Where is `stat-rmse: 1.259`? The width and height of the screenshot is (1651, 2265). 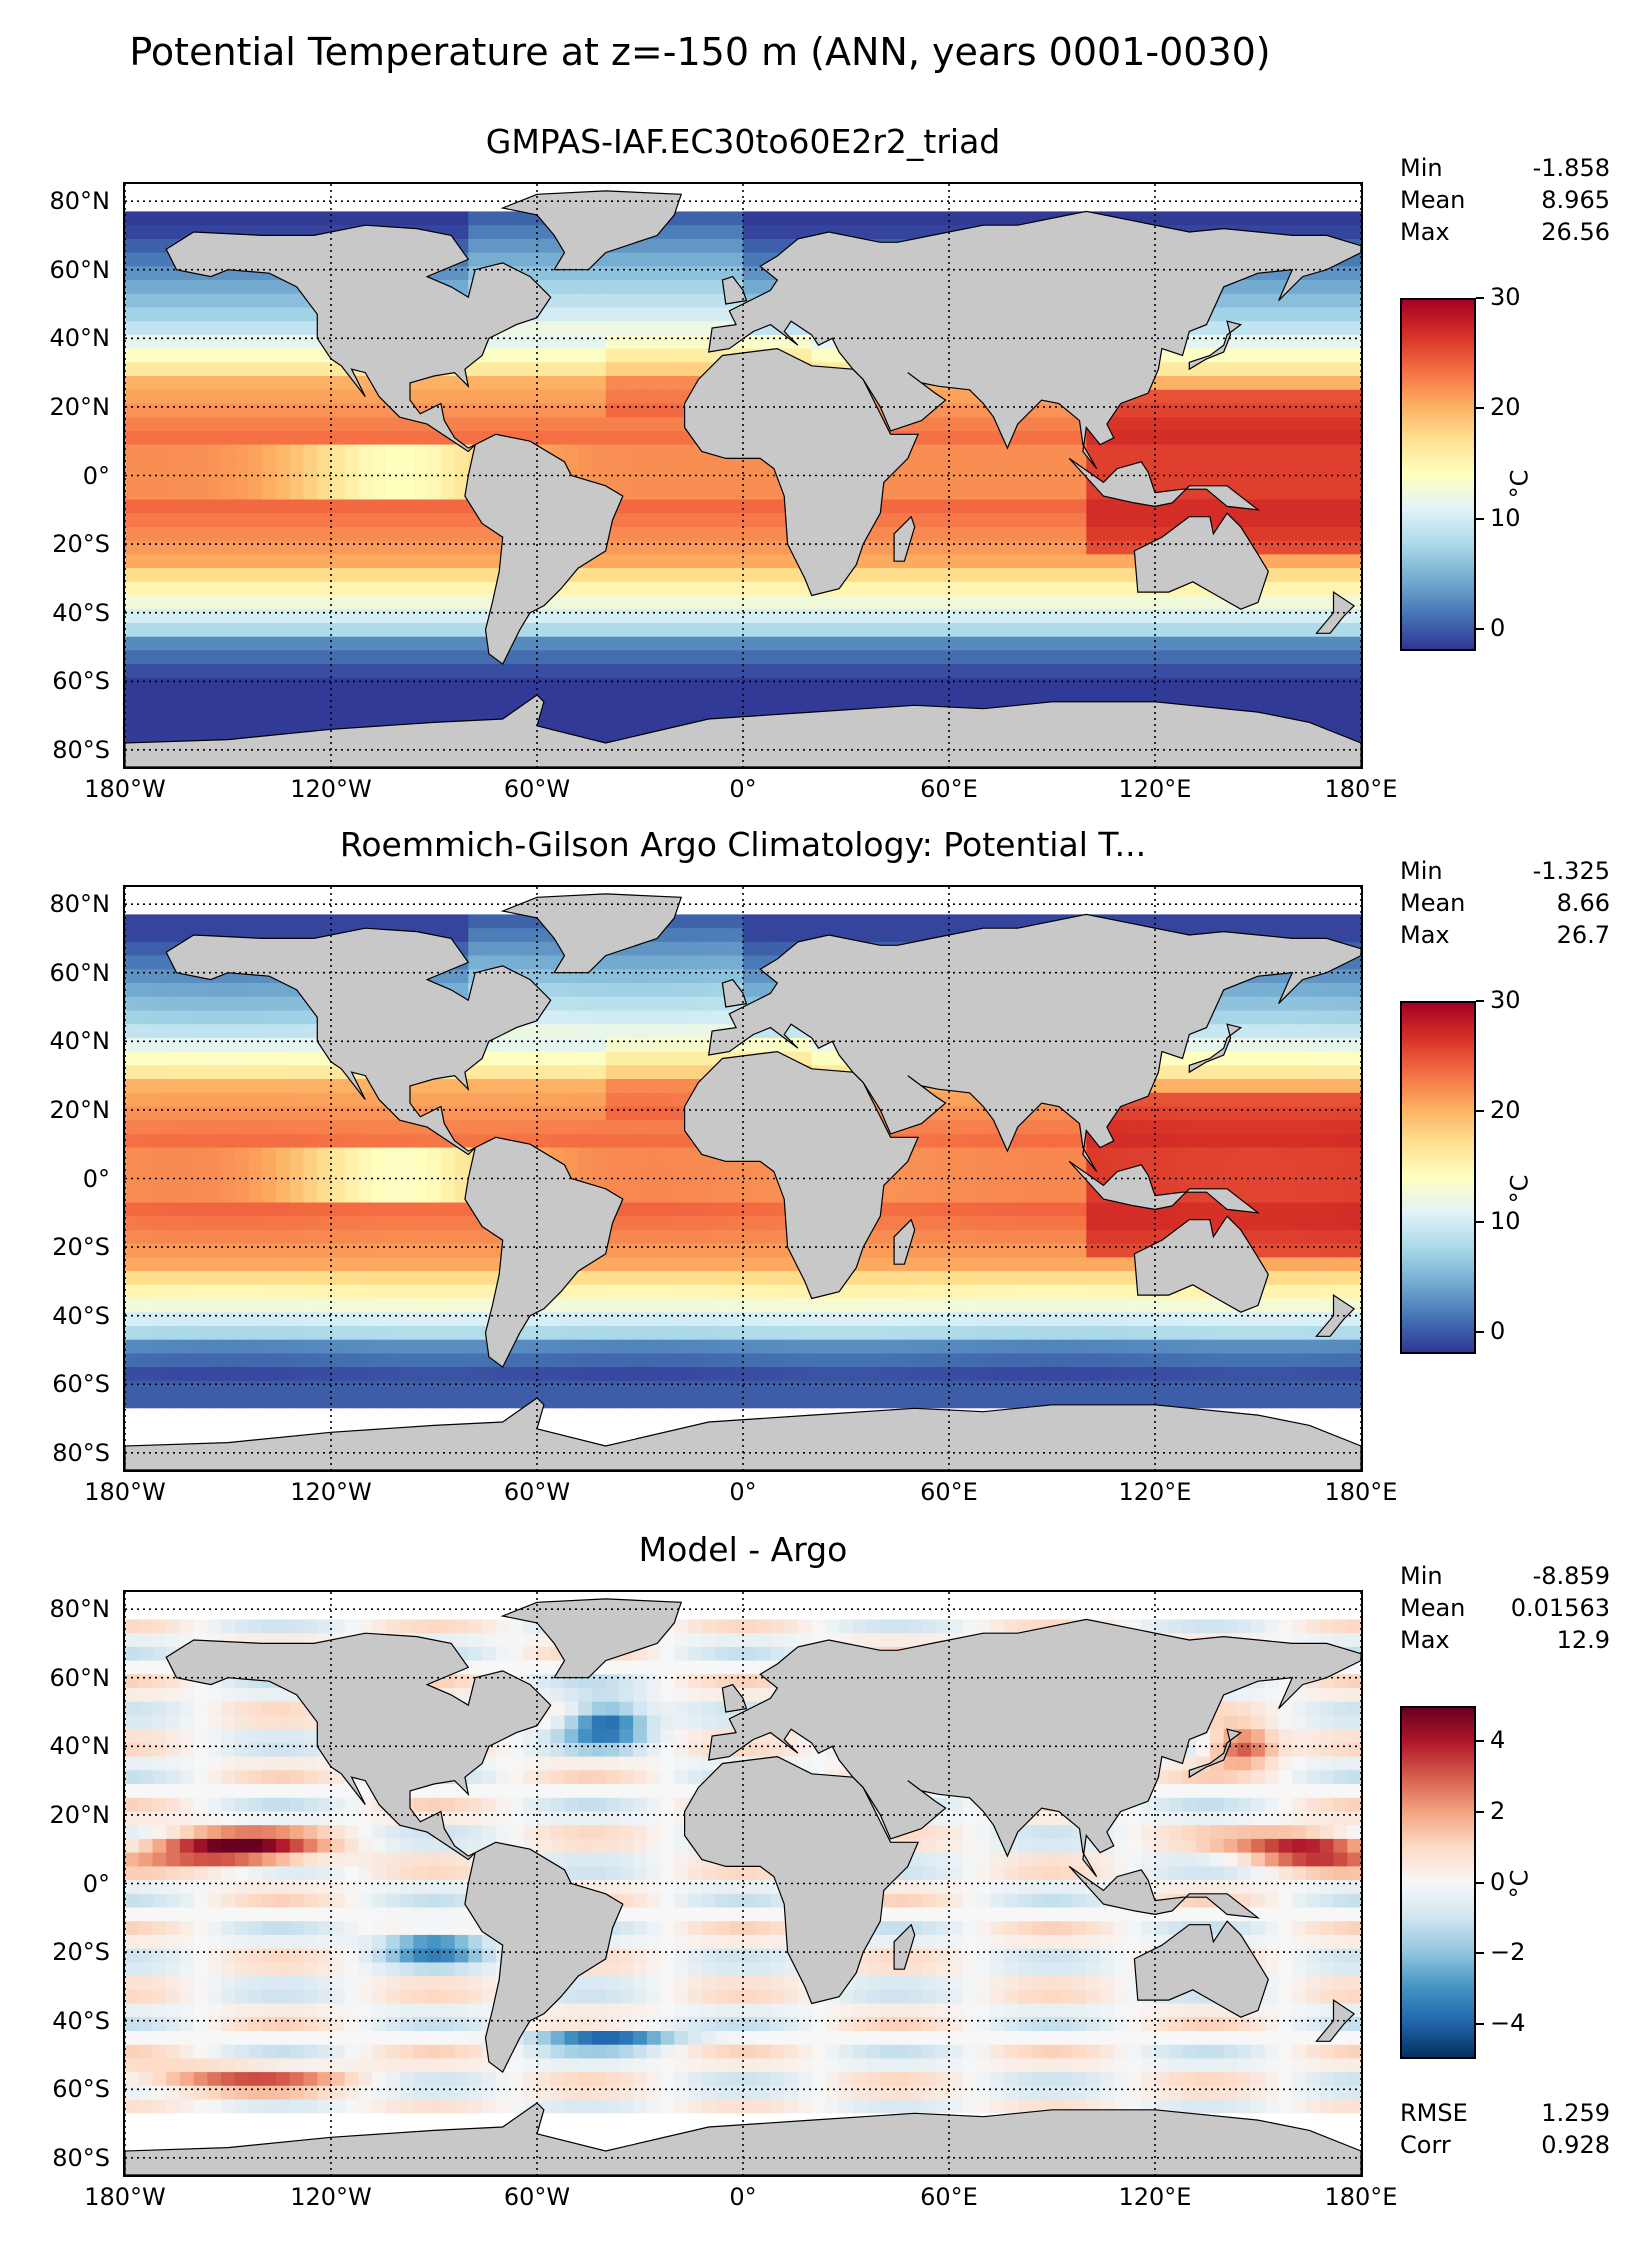
stat-rmse: 1.259 is located at coordinates (1575, 2113).